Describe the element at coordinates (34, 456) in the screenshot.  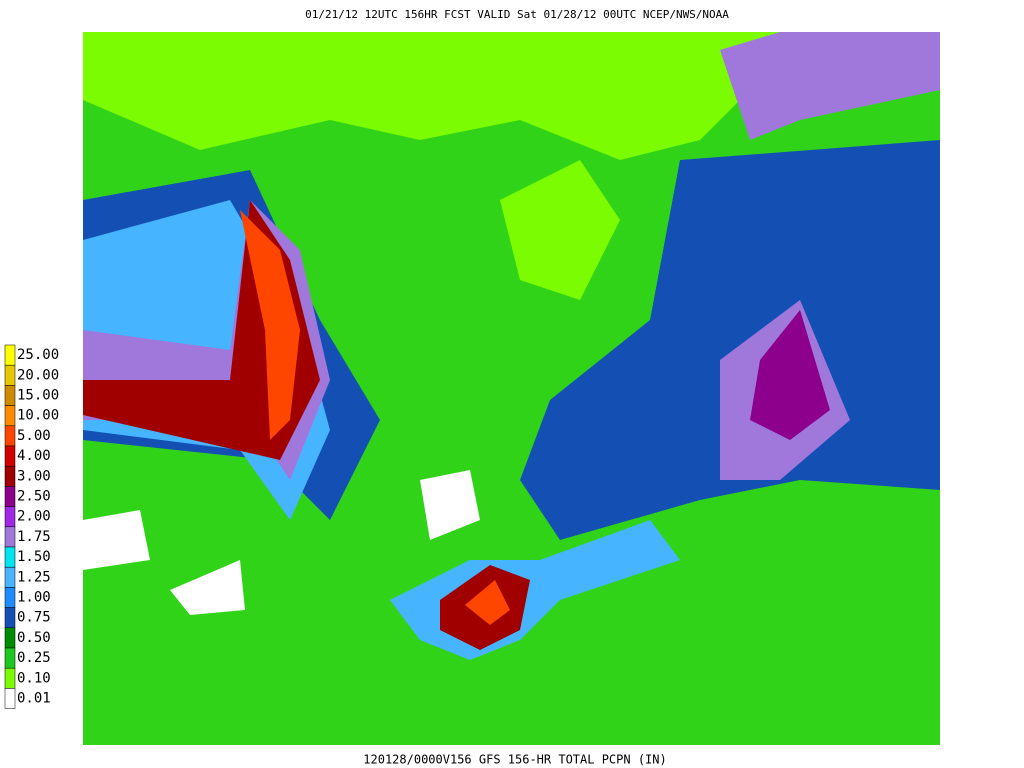
I see `legend-label: 4.00` at that location.